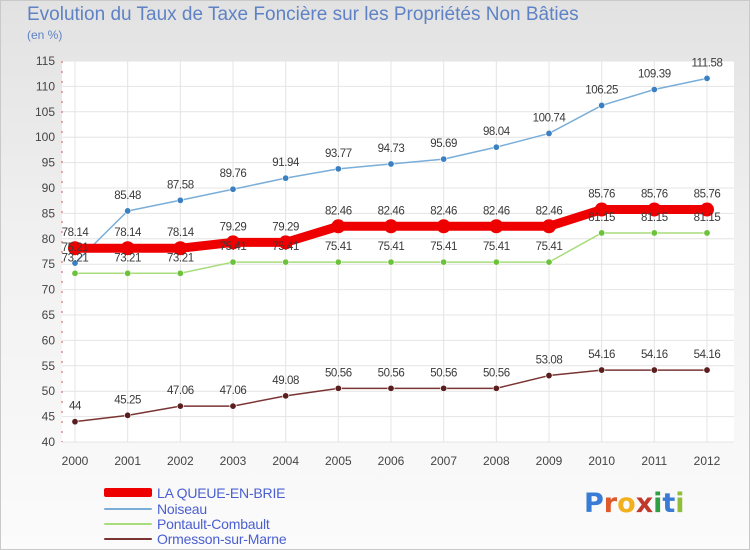  What do you see at coordinates (213, 523) in the screenshot?
I see `legend-label: Pontault-Combault` at bounding box center [213, 523].